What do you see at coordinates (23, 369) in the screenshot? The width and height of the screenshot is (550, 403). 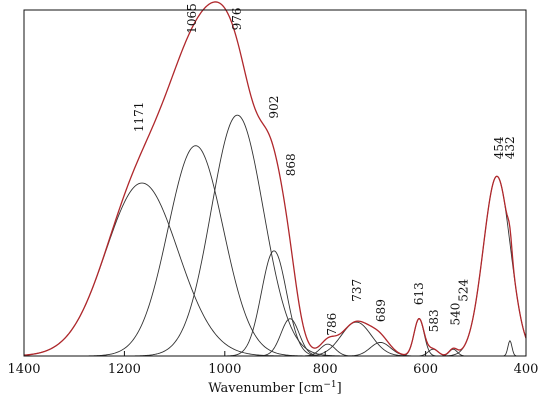 I see `x-tick-label-1400: 1400` at bounding box center [23, 369].